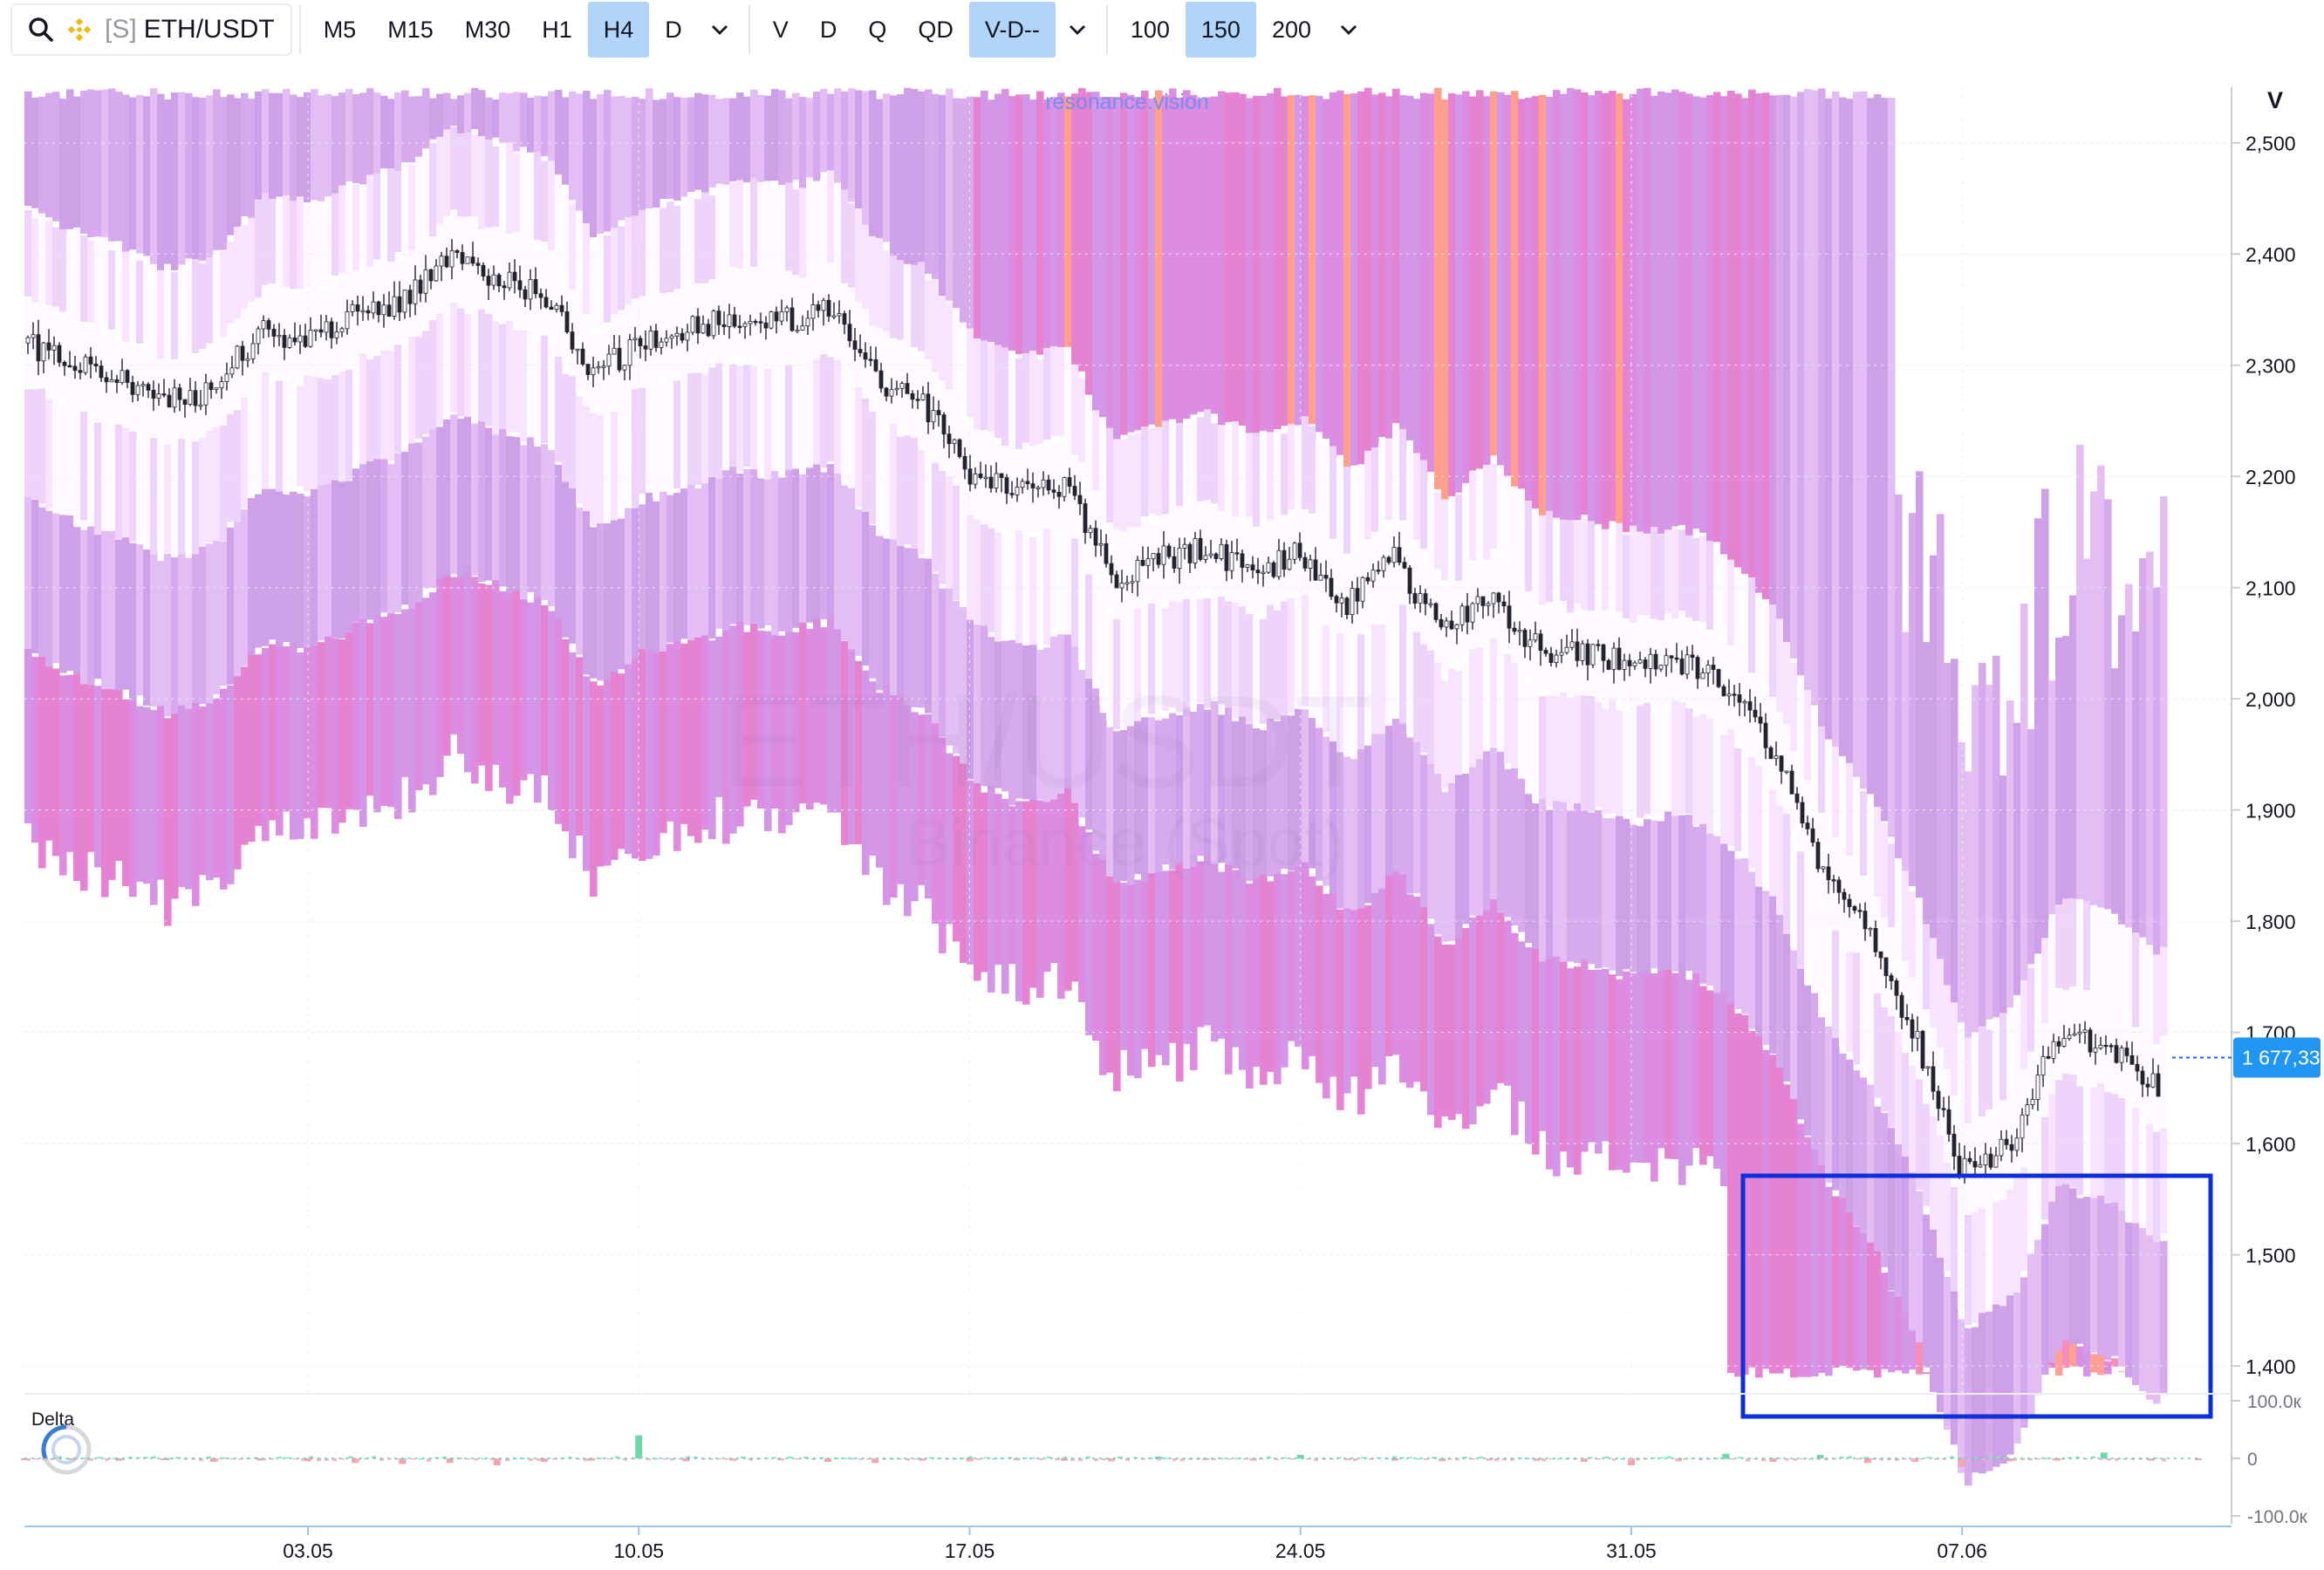  What do you see at coordinates (1078, 30) in the screenshot?
I see `mode-dropdown-button` at bounding box center [1078, 30].